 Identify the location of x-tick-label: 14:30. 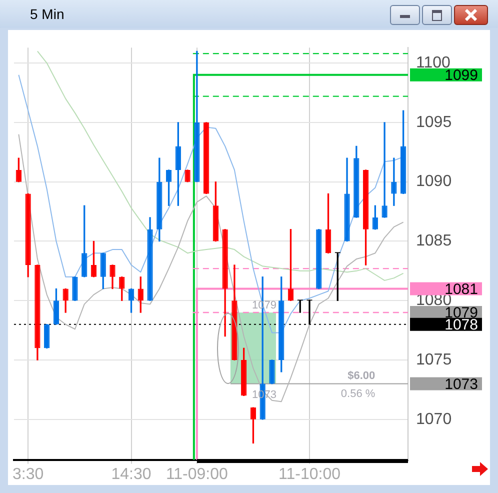
(131, 474).